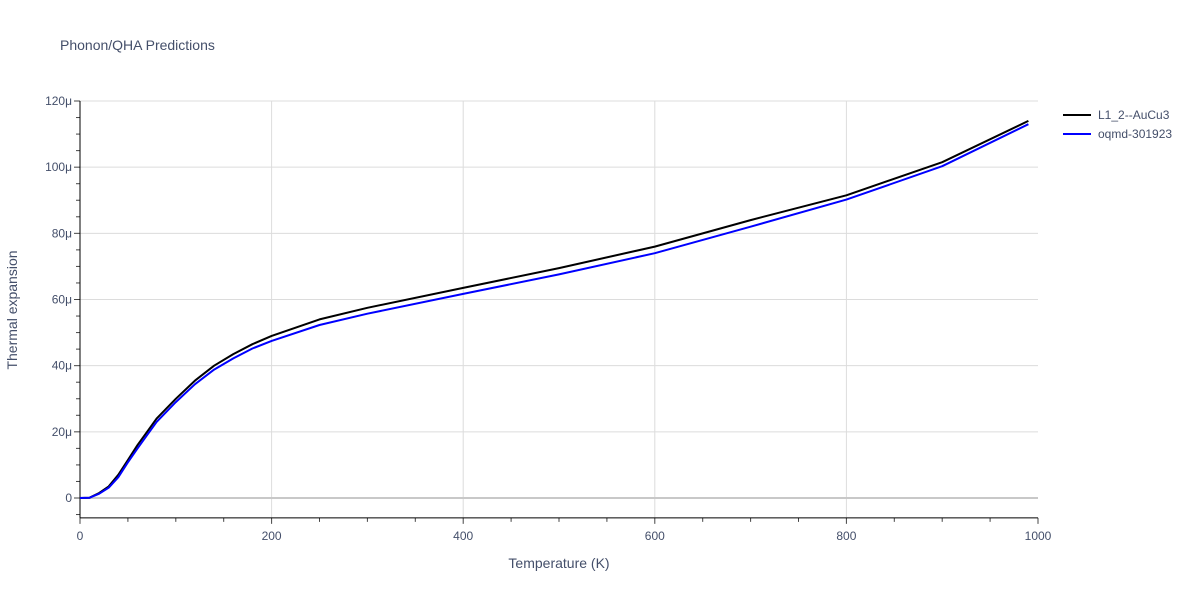 This screenshot has height=600, width=1200. I want to click on y-axis-label: Thermal expansion, so click(12, 309).